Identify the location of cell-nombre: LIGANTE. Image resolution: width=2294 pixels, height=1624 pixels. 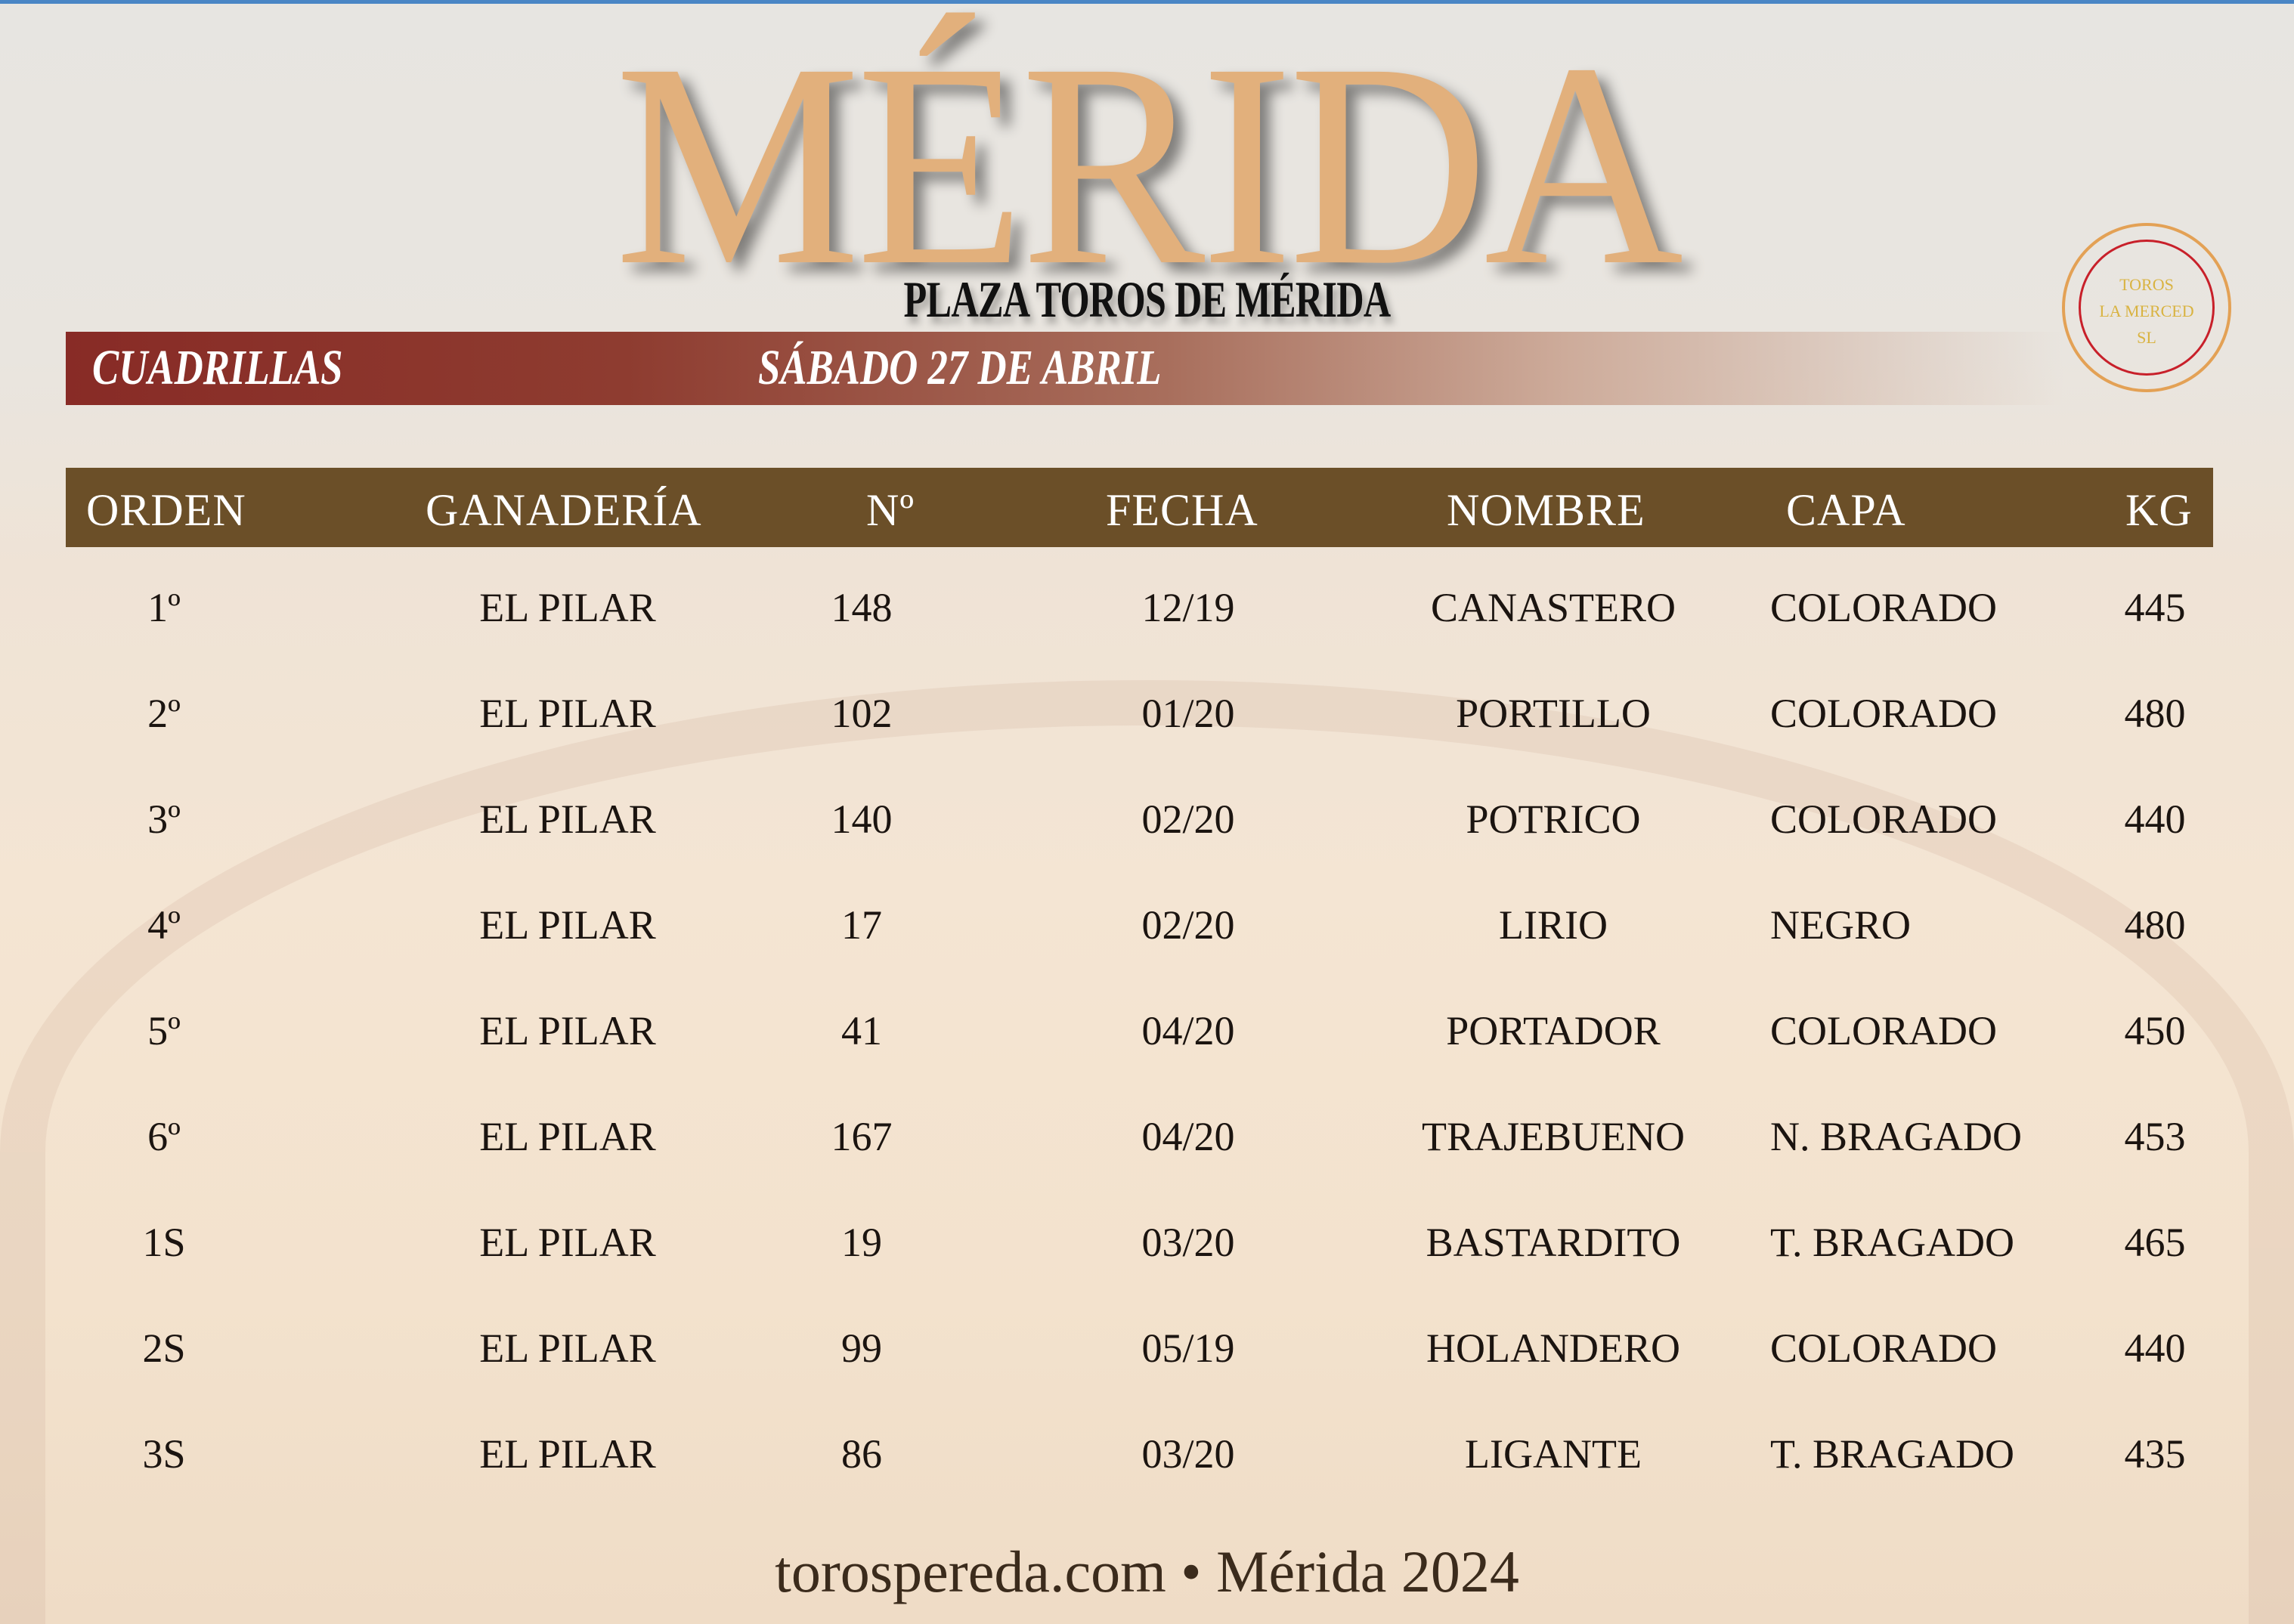
(1554, 1454).